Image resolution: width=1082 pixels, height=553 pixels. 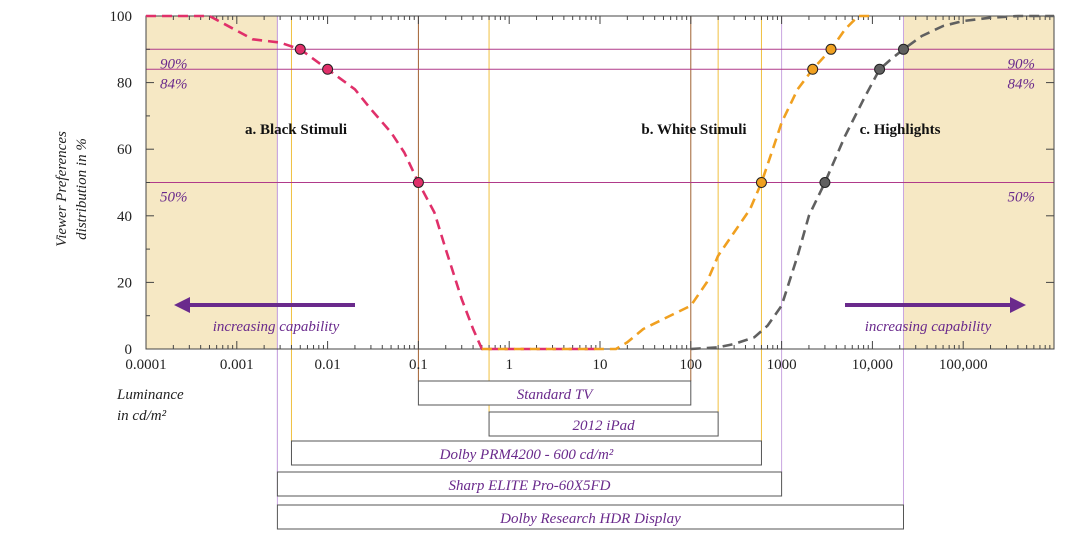 I want to click on x-tick-label-8: 10,000, so click(x=872, y=365).